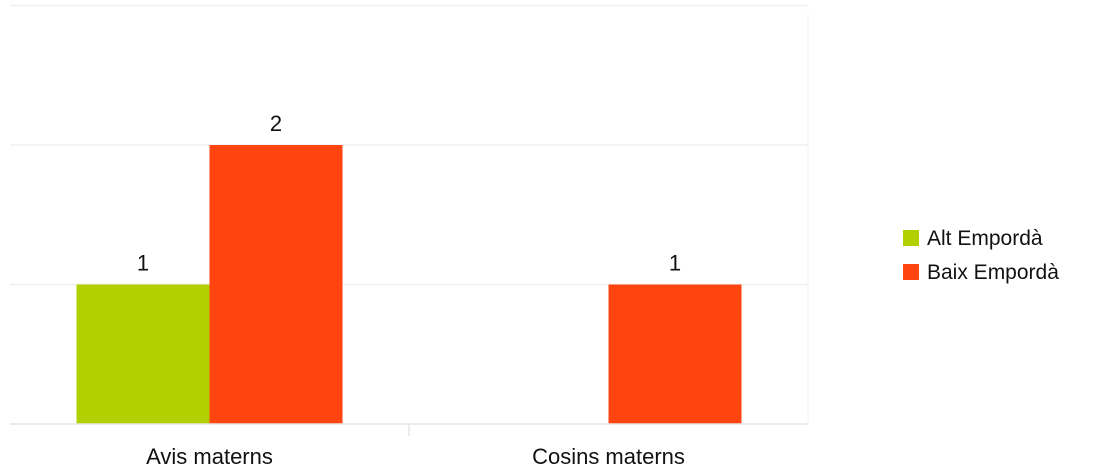 This screenshot has height=468, width=1097. What do you see at coordinates (608, 456) in the screenshot?
I see `category-label: Cosins materns` at bounding box center [608, 456].